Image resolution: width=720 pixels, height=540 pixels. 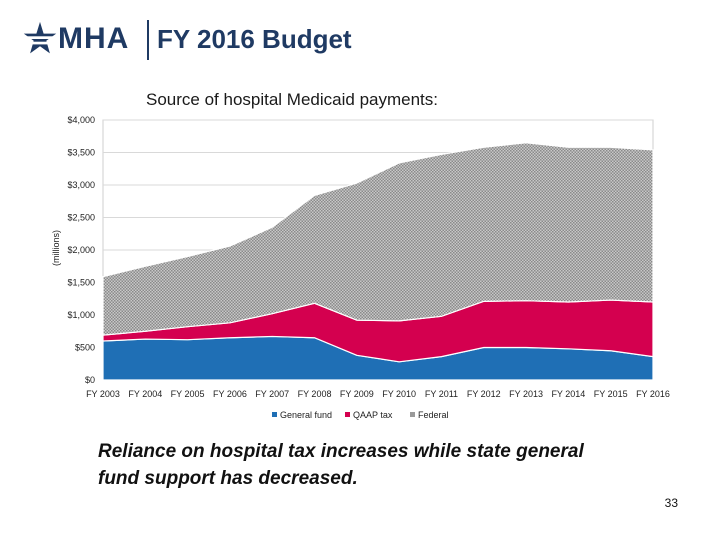 What do you see at coordinates (90, 380) in the screenshot?
I see `y-tick-label: $0` at bounding box center [90, 380].